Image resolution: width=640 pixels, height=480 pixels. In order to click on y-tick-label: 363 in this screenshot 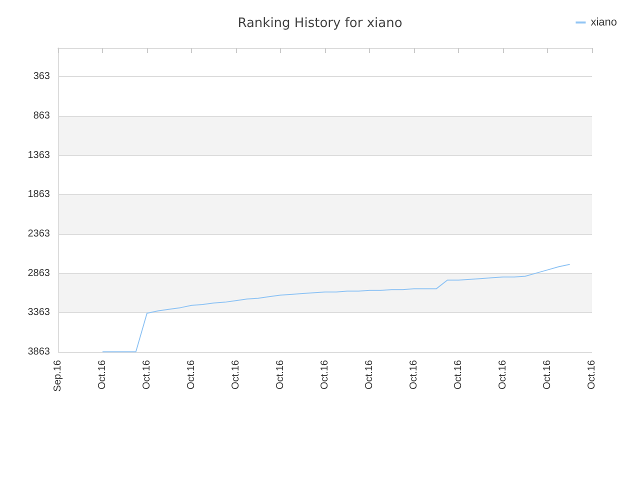, I will do `click(41, 76)`.